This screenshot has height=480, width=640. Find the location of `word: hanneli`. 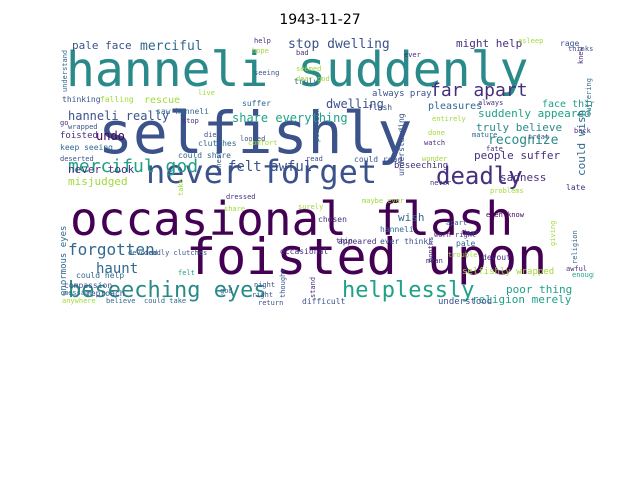

word: hanneli is located at coordinates (397, 229).